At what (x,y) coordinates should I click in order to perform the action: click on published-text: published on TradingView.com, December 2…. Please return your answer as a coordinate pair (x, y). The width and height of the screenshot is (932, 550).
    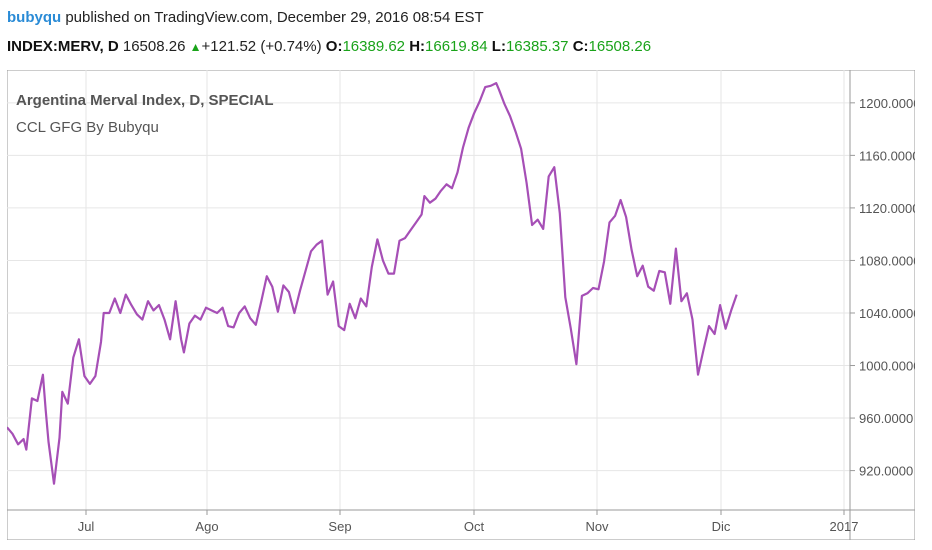
    Looking at the image, I should click on (274, 17).